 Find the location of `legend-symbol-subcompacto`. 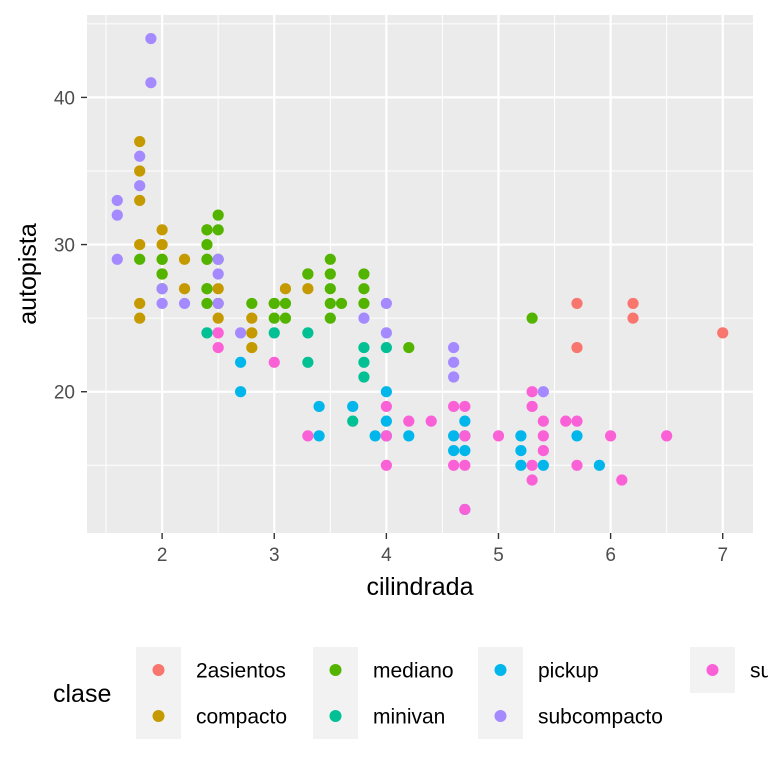

legend-symbol-subcompacto is located at coordinates (500, 716).